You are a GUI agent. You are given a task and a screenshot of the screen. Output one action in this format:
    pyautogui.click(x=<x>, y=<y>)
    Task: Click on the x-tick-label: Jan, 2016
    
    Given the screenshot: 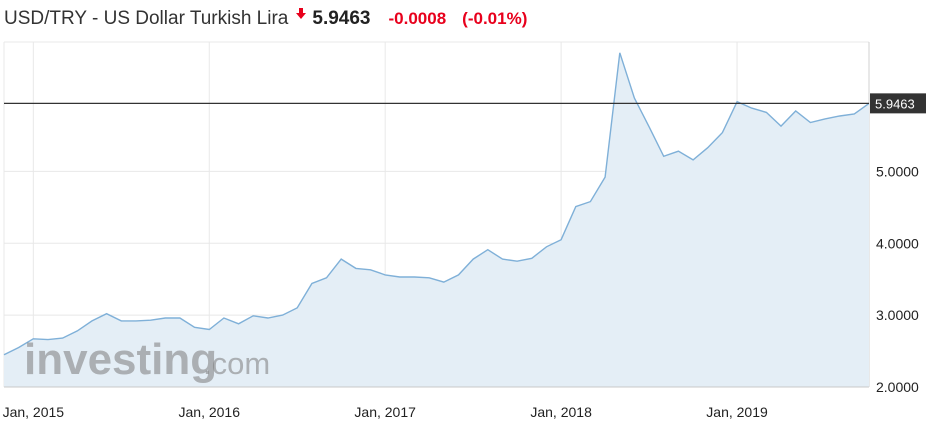 What is the action you would take?
    pyautogui.click(x=210, y=412)
    